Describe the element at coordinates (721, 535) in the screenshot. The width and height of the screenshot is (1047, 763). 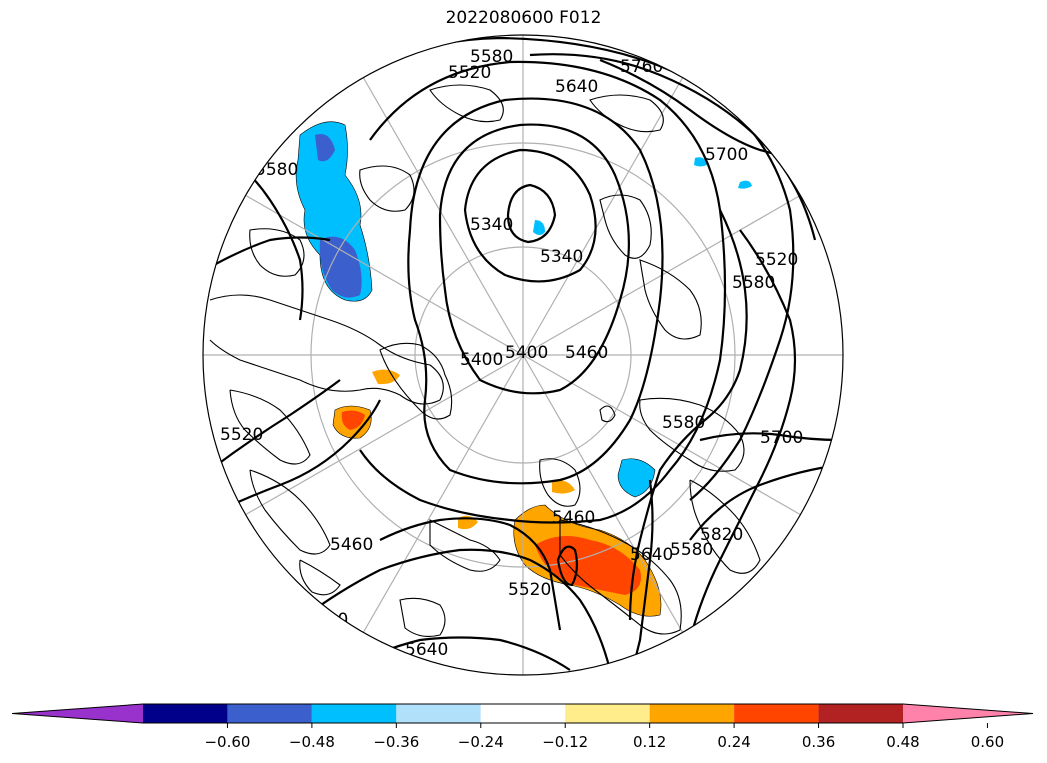
I see `contour-label: 5820` at that location.